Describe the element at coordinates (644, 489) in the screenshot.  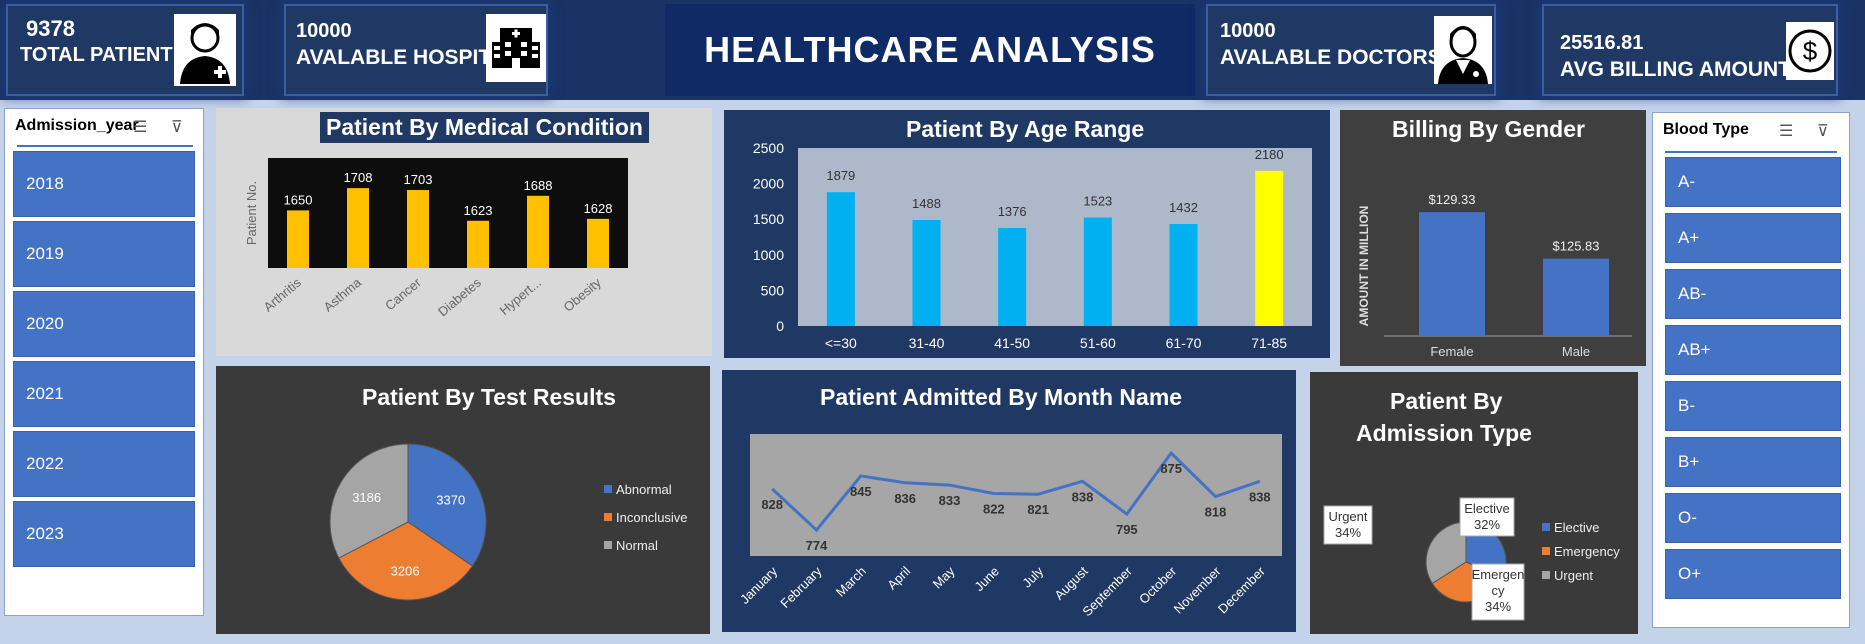
I see `legend-label: Abnormal` at that location.